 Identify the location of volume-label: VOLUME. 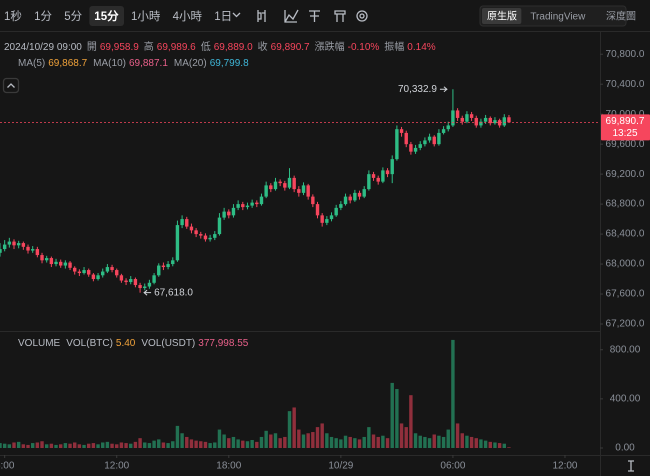
(39, 343).